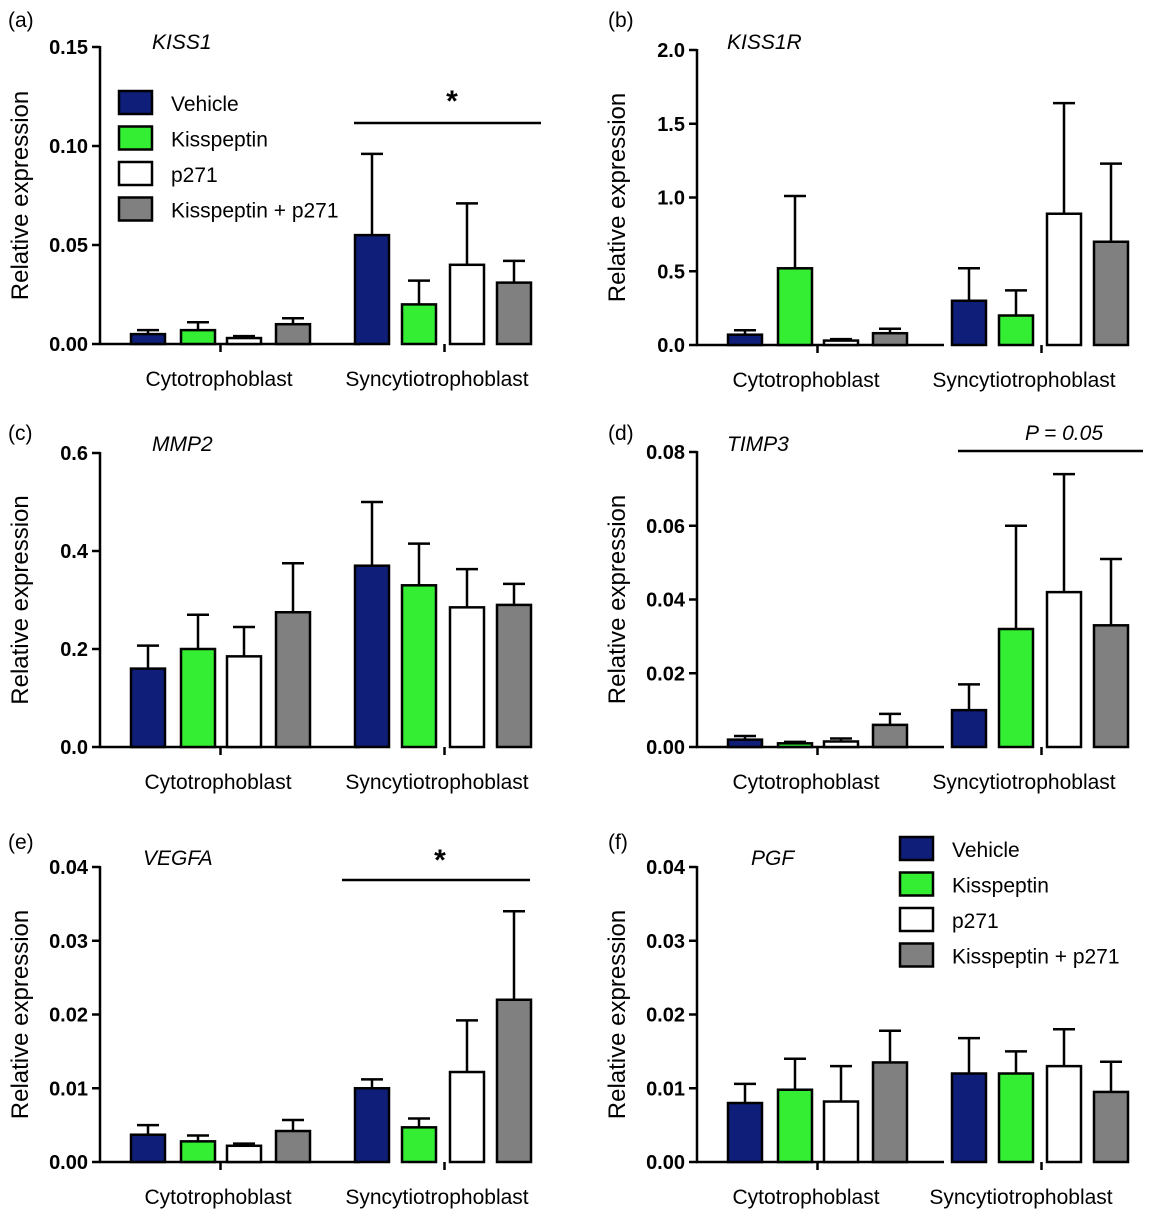 The height and width of the screenshot is (1219, 1153). What do you see at coordinates (773, 858) in the screenshot?
I see `panel-6-title: PGF` at bounding box center [773, 858].